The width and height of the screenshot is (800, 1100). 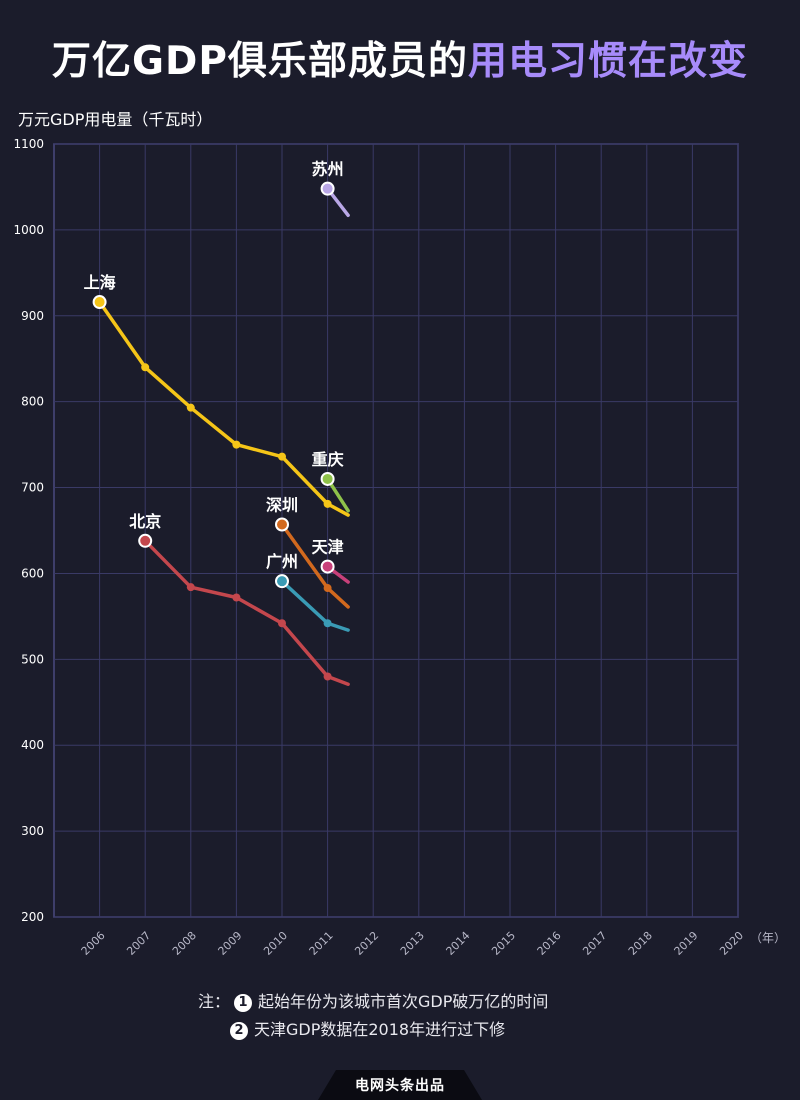 What do you see at coordinates (260, 61) in the screenshot?
I see `chart-title-main: 万亿GDP俱乐部成员的` at bounding box center [260, 61].